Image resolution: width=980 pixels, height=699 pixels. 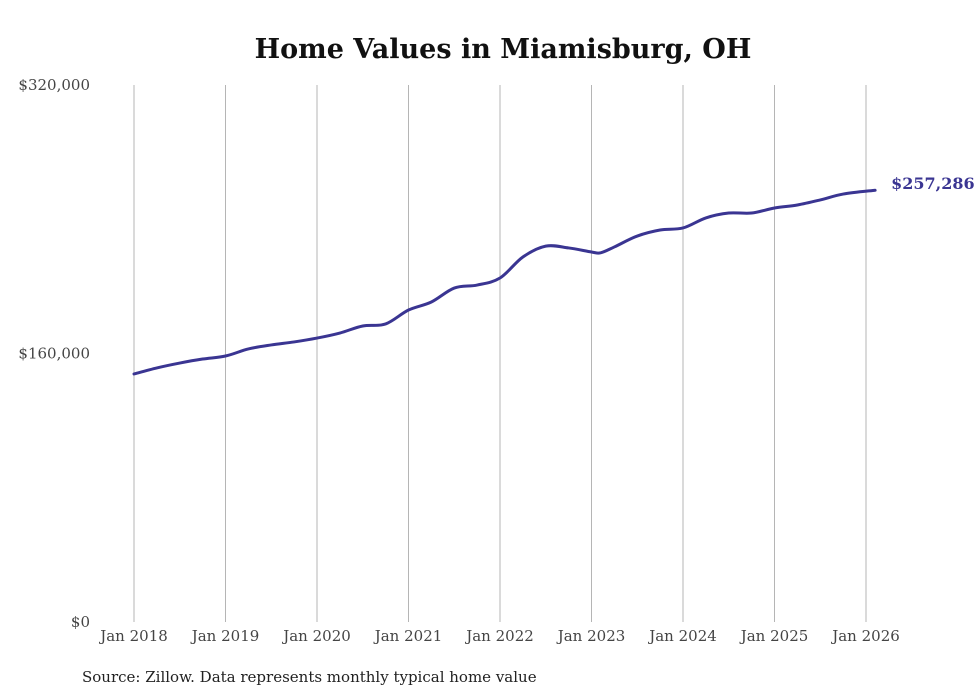 I want to click on end-value-label: $257,286, so click(x=933, y=183).